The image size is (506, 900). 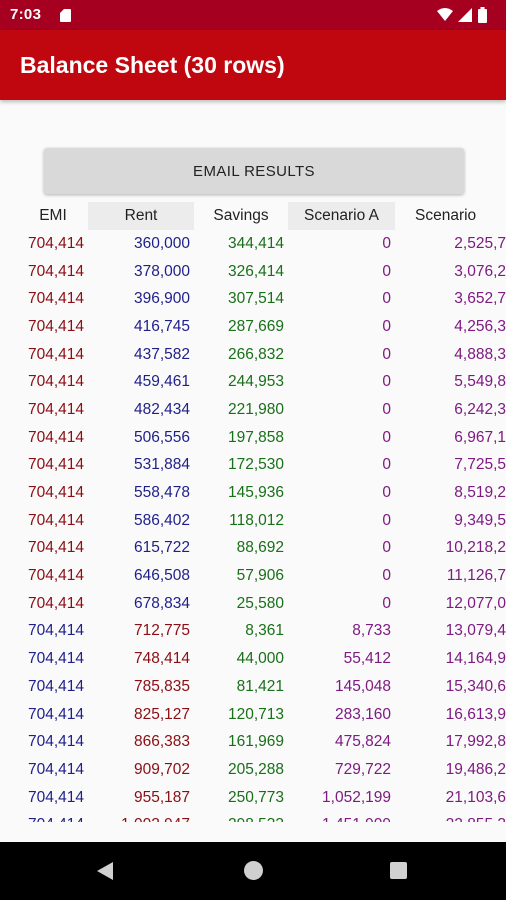 What do you see at coordinates (475, 797) in the screenshot?
I see `scenario-cell: 21,103,6` at bounding box center [475, 797].